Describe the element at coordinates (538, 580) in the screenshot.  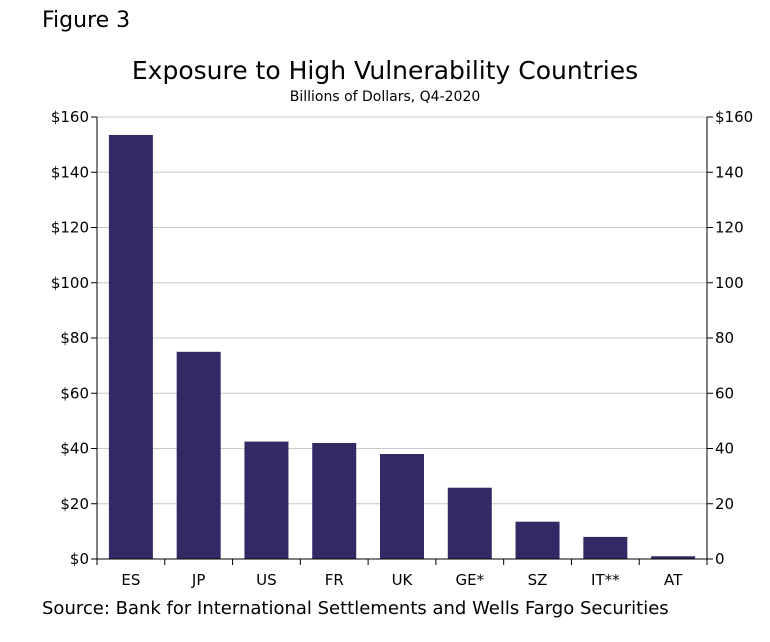
I see `x-tick-label: SZ` at that location.